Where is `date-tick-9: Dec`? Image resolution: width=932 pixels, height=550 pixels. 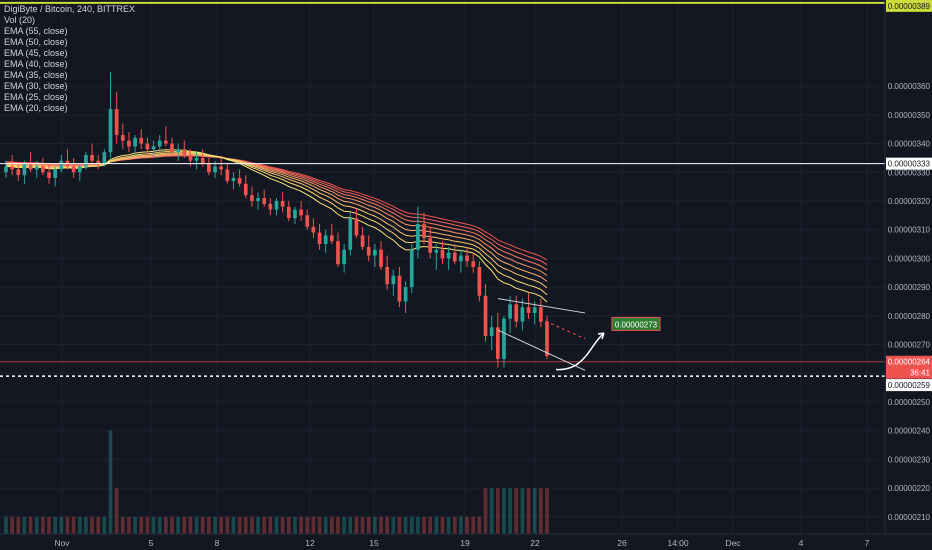
date-tick-9: Dec is located at coordinates (733, 543).